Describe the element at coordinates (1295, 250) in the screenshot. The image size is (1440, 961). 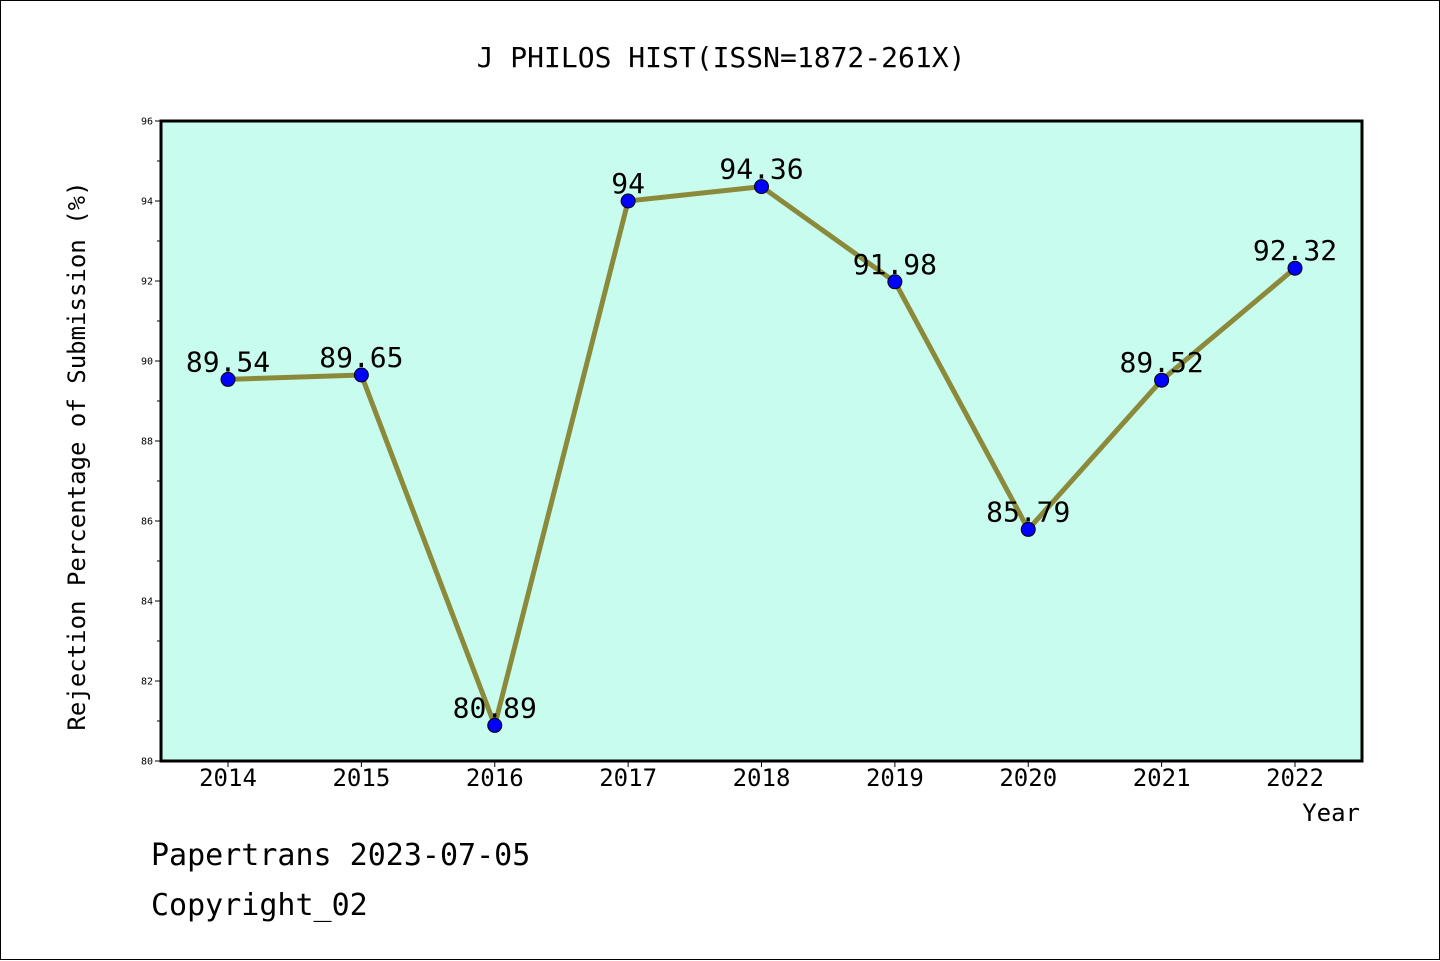
I see `data-label: 92.32` at that location.